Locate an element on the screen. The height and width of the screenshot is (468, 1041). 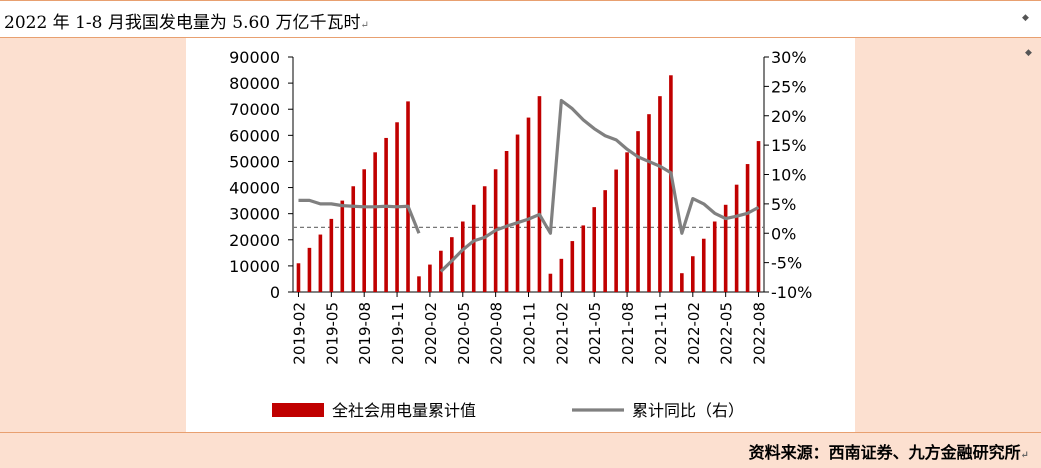
source-note: 资料来源：西南证券、九方金融研究所↵ is located at coordinates (889, 451).